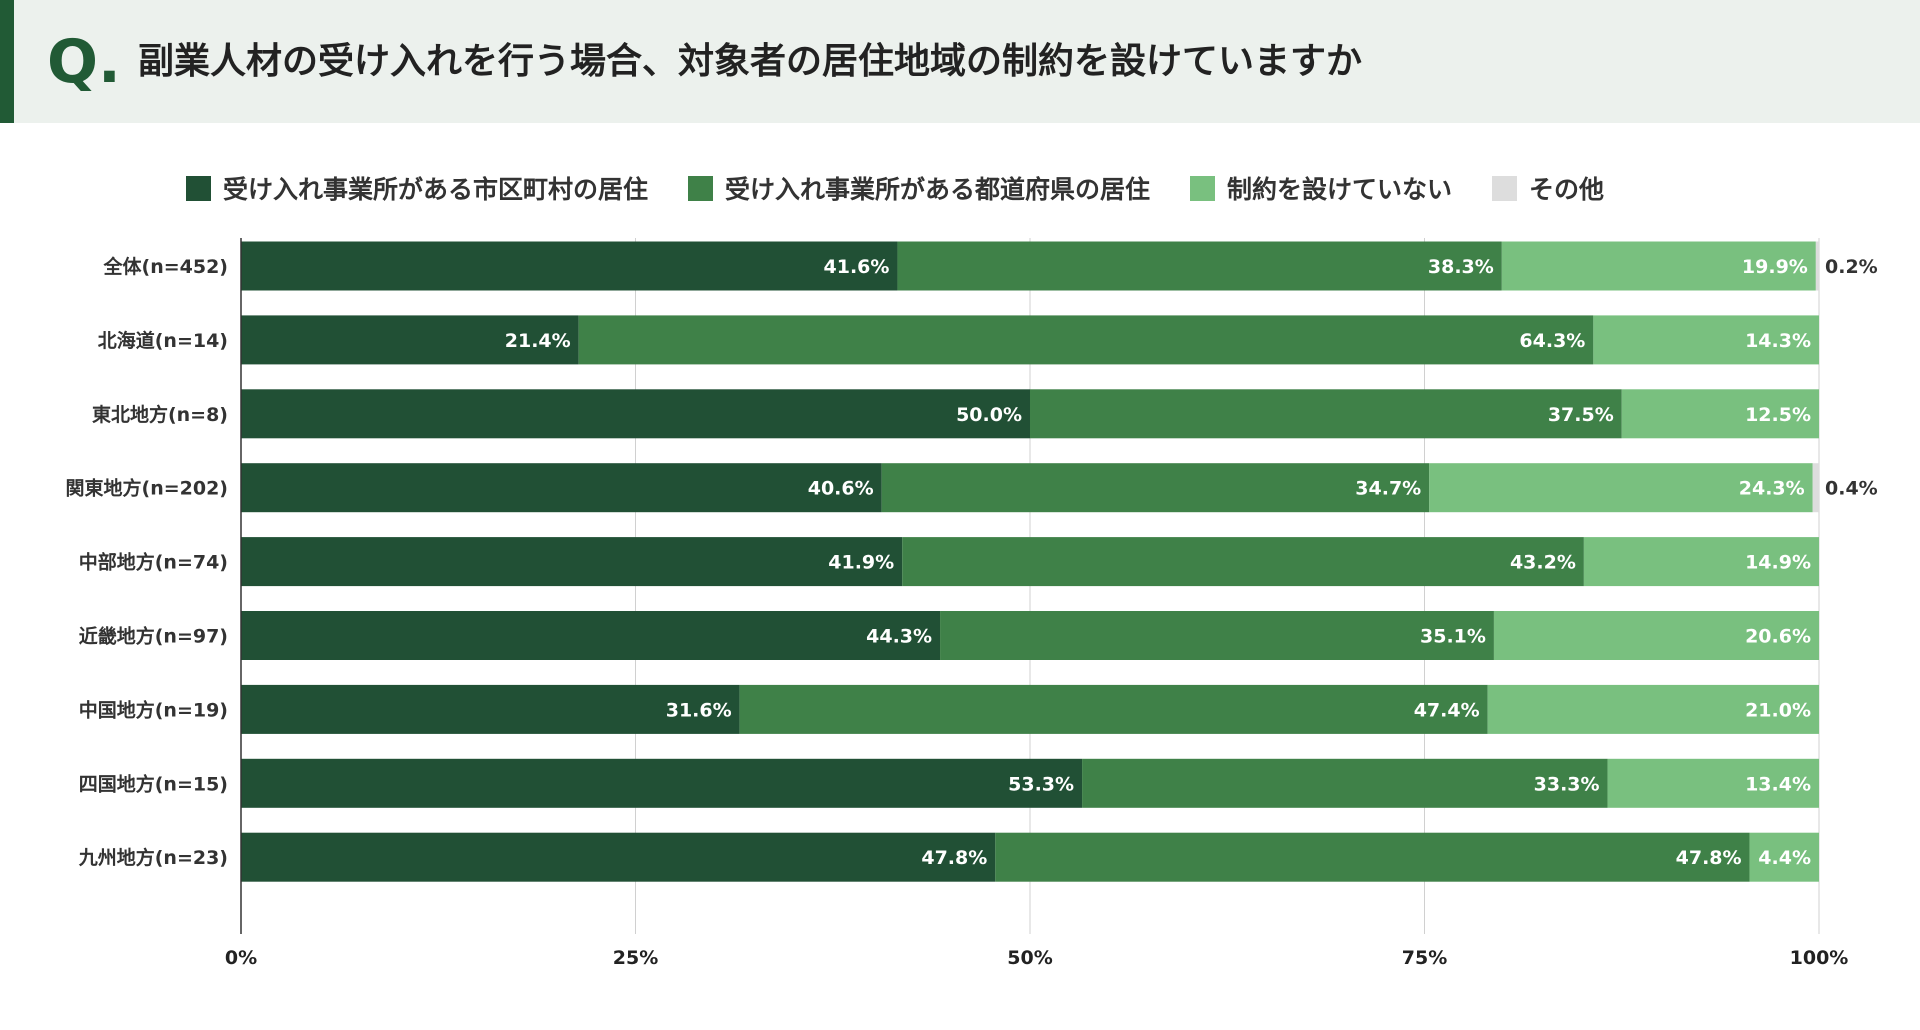 The image size is (1920, 1030). Describe the element at coordinates (699, 710) in the screenshot. I see `data-label: 31.6%` at that location.